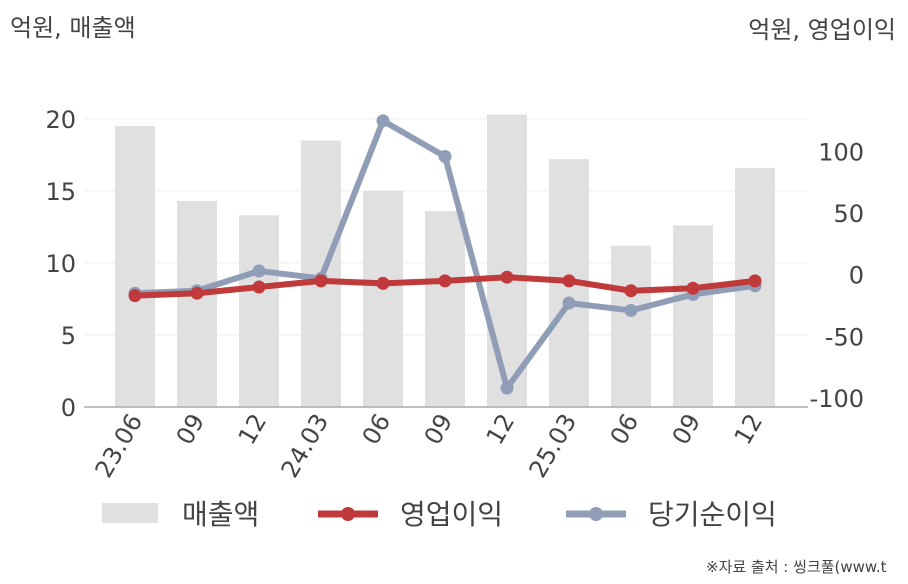  I want to click on legend-label-net-income: 당기순이익, so click(712, 514).